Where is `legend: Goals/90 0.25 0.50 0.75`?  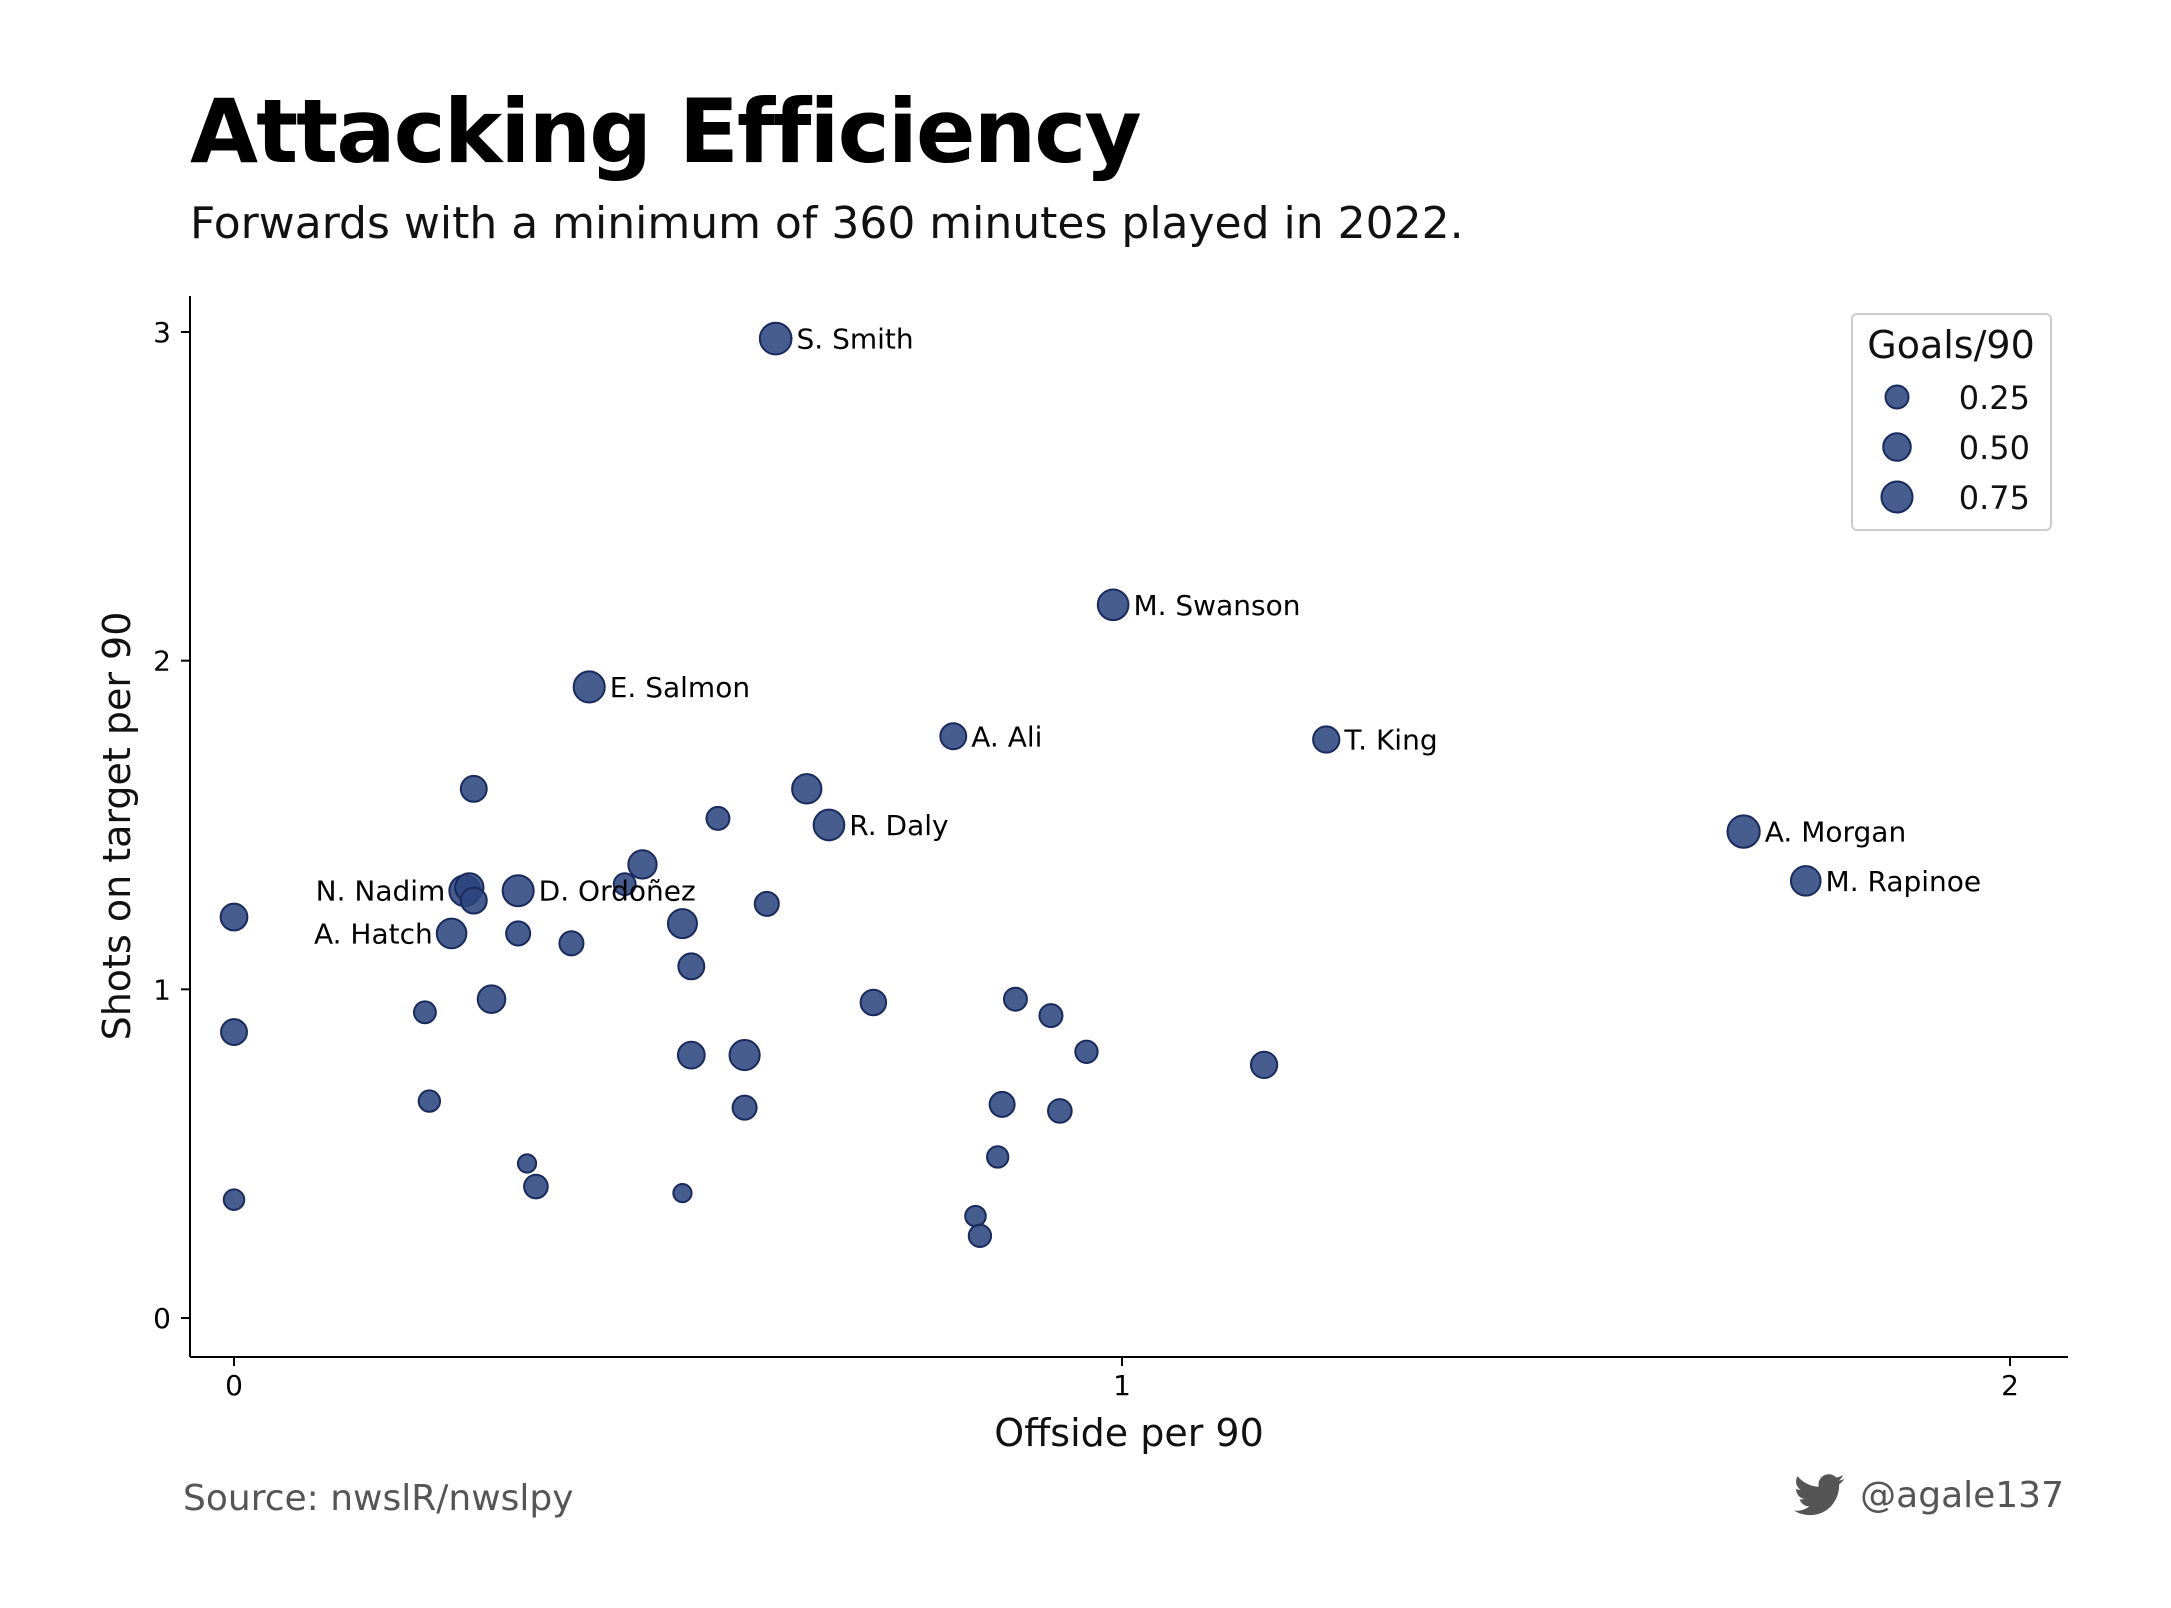 legend: Goals/90 0.25 0.50 0.75 is located at coordinates (1951, 422).